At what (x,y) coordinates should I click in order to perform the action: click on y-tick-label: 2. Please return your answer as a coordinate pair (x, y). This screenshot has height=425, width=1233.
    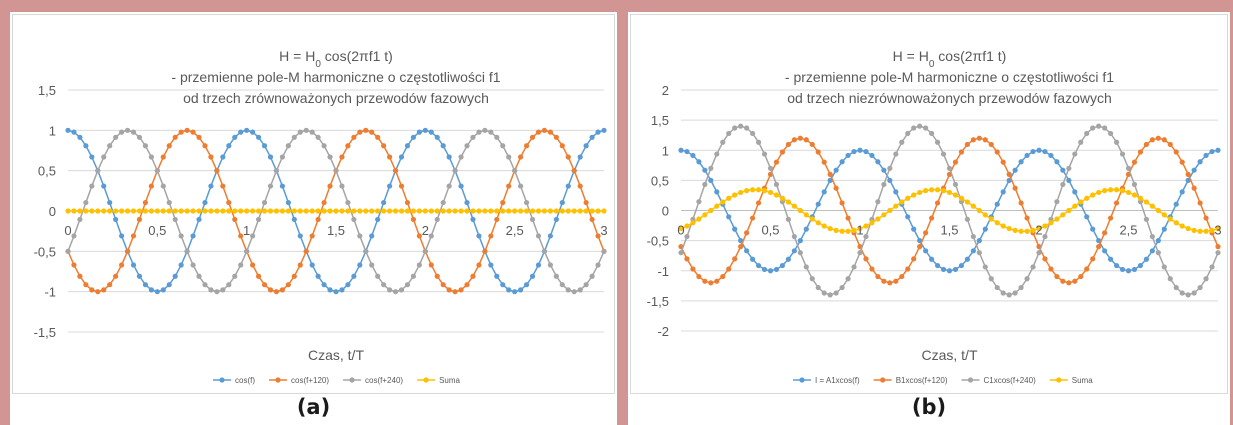
    Looking at the image, I should click on (665, 90).